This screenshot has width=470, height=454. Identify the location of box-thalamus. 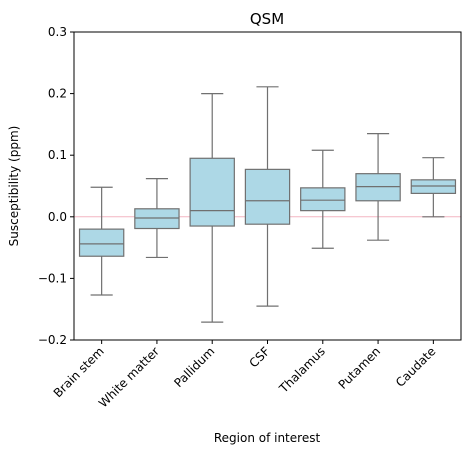
(323, 199).